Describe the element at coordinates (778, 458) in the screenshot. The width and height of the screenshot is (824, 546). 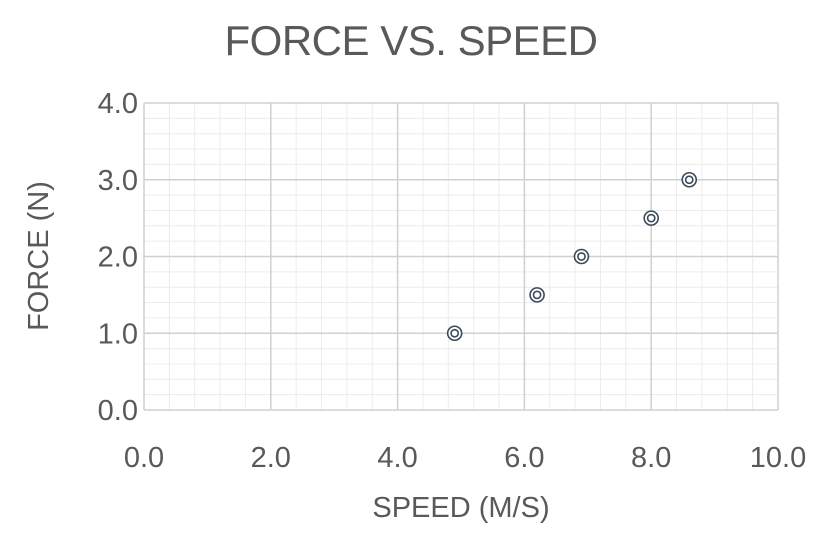
I see `x-tick-label: 10.0` at that location.